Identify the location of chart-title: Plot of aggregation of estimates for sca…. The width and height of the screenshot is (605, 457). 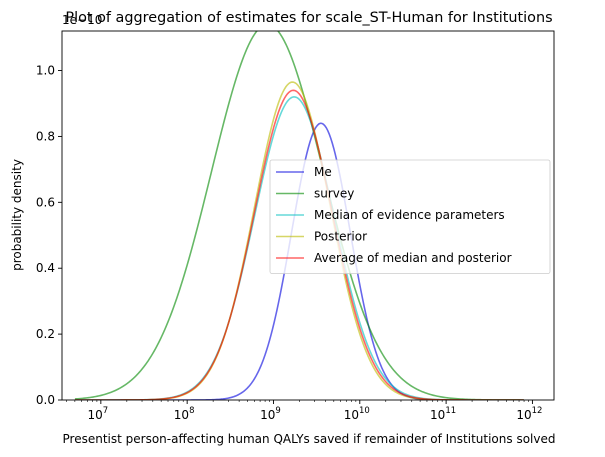
(308, 18).